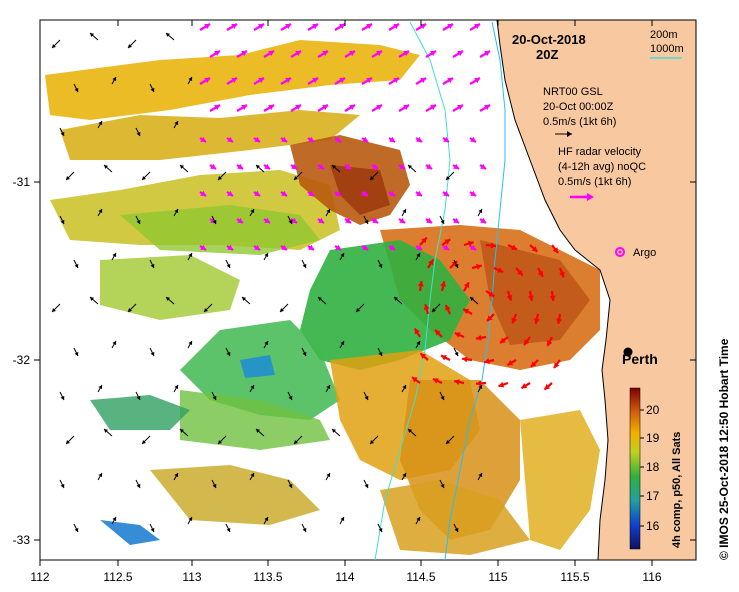 The height and width of the screenshot is (592, 739). I want to click on contour-1000m, so click(412, 291).